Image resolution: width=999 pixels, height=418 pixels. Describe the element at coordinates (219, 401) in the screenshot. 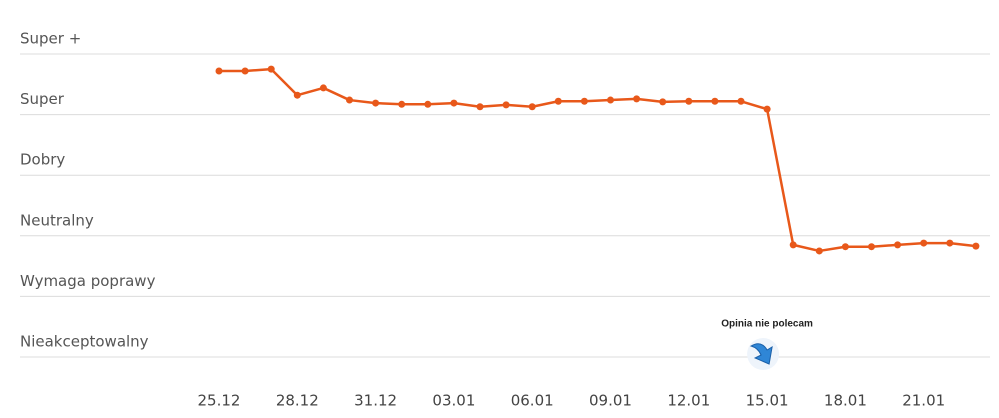

I see `x-tick-label: 25.12` at that location.